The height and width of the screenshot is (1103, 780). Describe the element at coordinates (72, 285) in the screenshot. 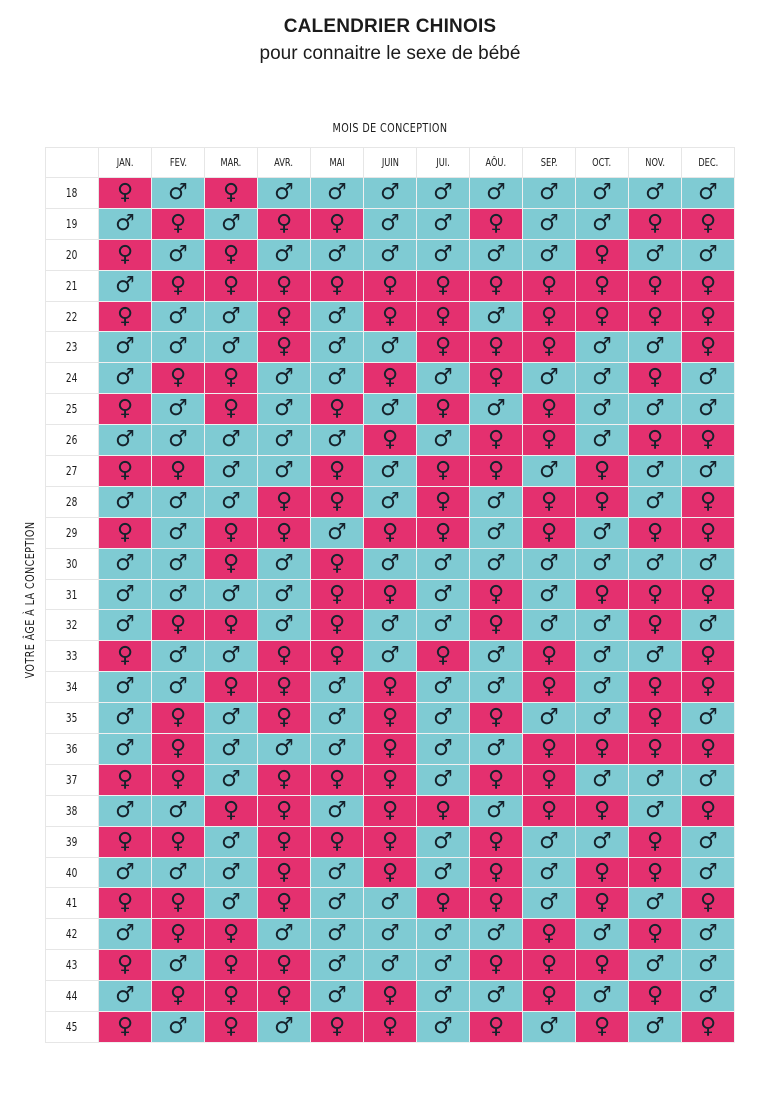

I see `age-cell: 21` at that location.